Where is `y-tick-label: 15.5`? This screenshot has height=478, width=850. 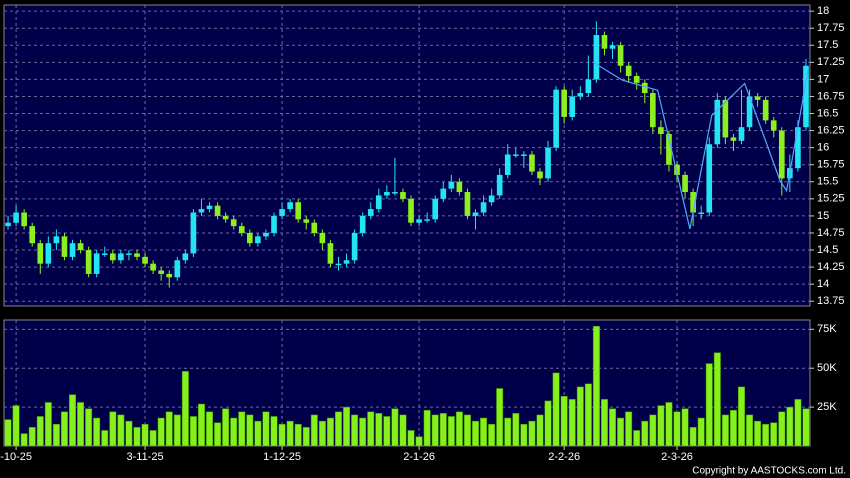
y-tick-label: 15.5 is located at coordinates (827, 182).